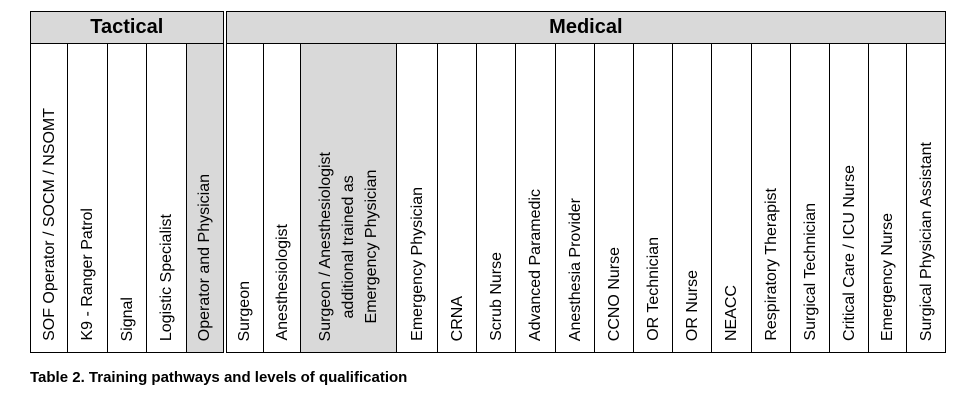  Describe the element at coordinates (457, 198) in the screenshot. I see `column-crna: CRNA` at that location.